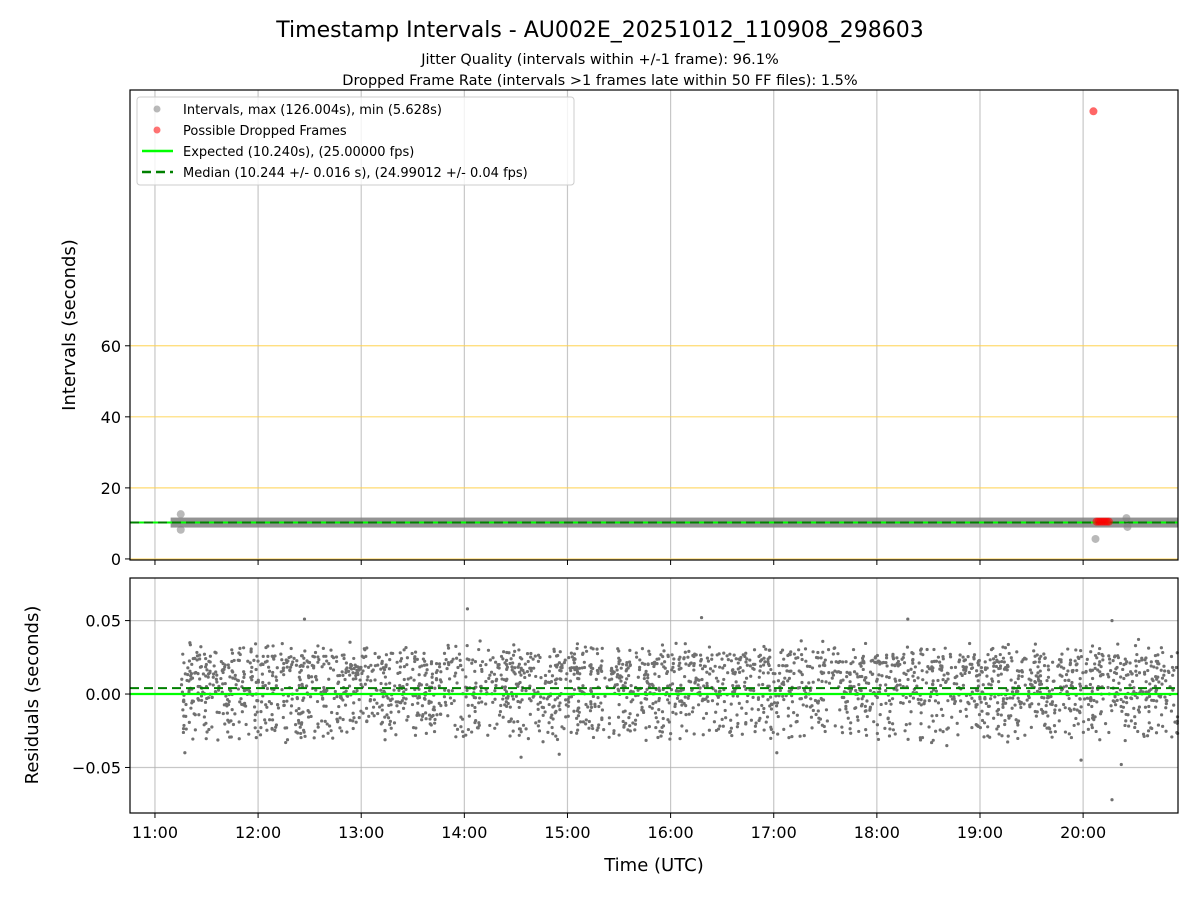  I want to click on x-tick-label: 14:00, so click(464, 832).